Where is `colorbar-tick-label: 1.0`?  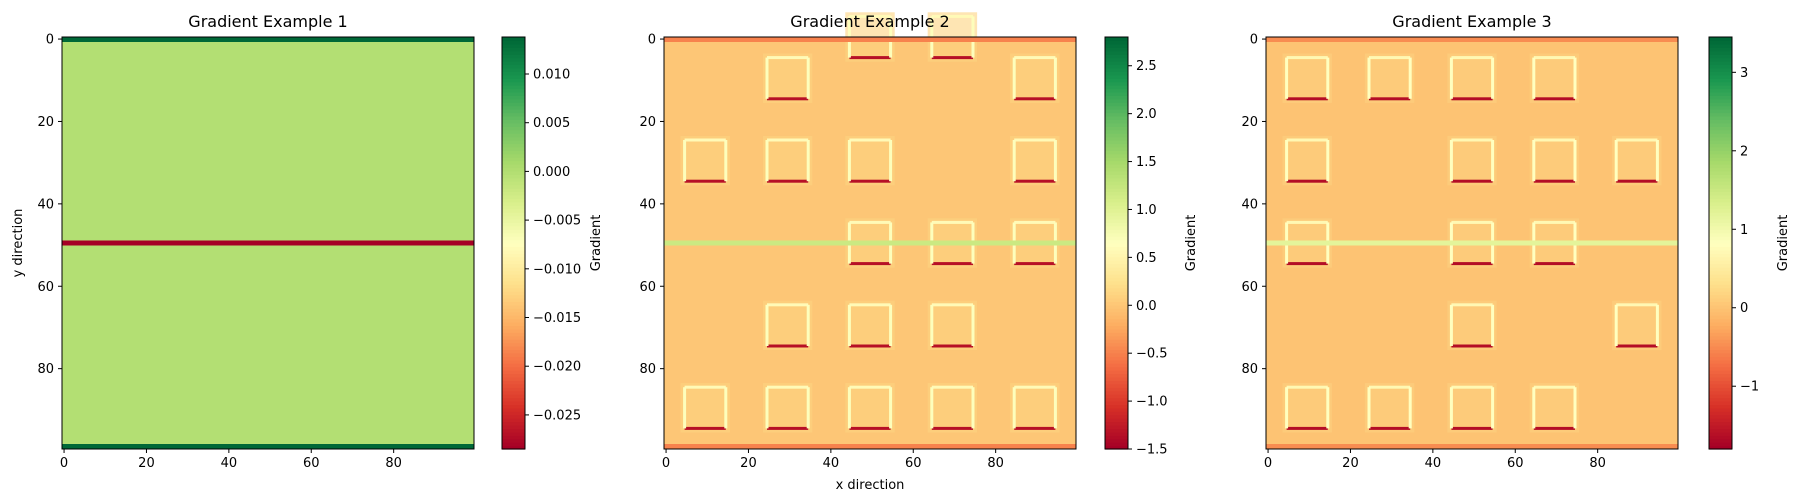
colorbar-tick-label: 1.0 is located at coordinates (1146, 210).